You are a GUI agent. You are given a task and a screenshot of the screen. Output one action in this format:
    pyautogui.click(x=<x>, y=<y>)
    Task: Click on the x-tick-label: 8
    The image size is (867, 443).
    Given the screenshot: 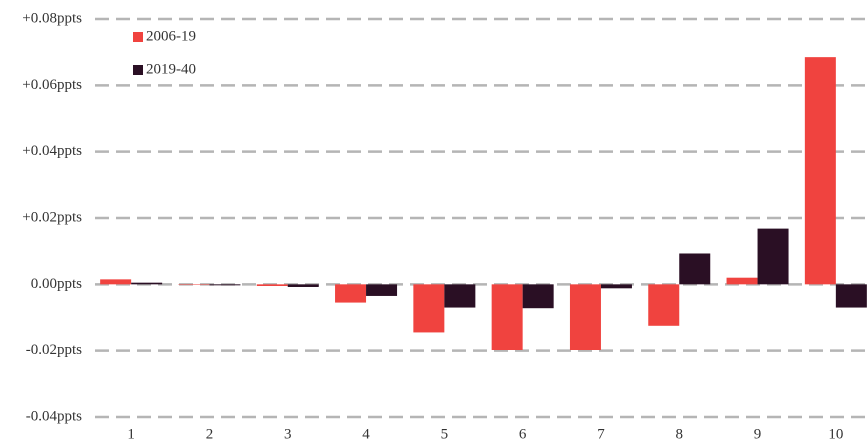 What is the action you would take?
    pyautogui.click(x=680, y=434)
    